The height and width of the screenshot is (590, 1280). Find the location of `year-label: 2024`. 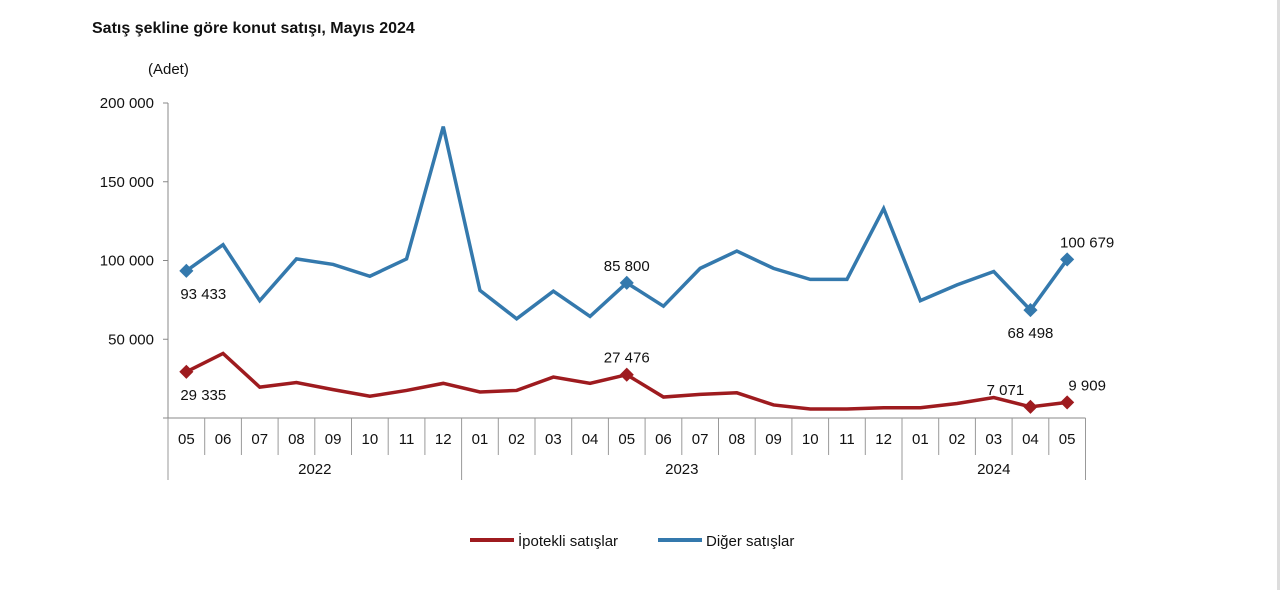

year-label: 2024 is located at coordinates (993, 469).